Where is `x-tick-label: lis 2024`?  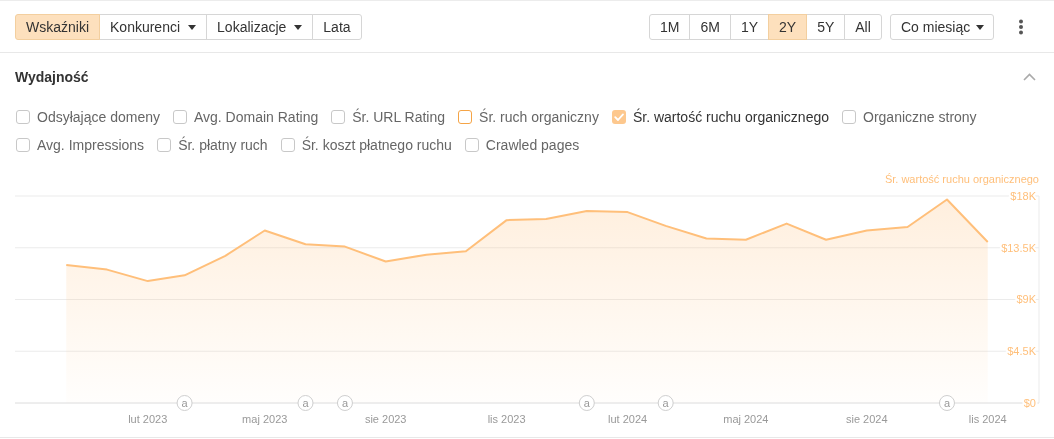
x-tick-label: lis 2024 is located at coordinates (987, 418).